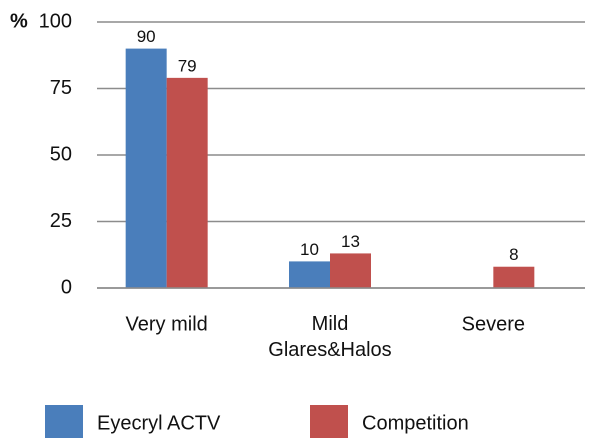  I want to click on x-tick-label: Very mild, so click(167, 324).